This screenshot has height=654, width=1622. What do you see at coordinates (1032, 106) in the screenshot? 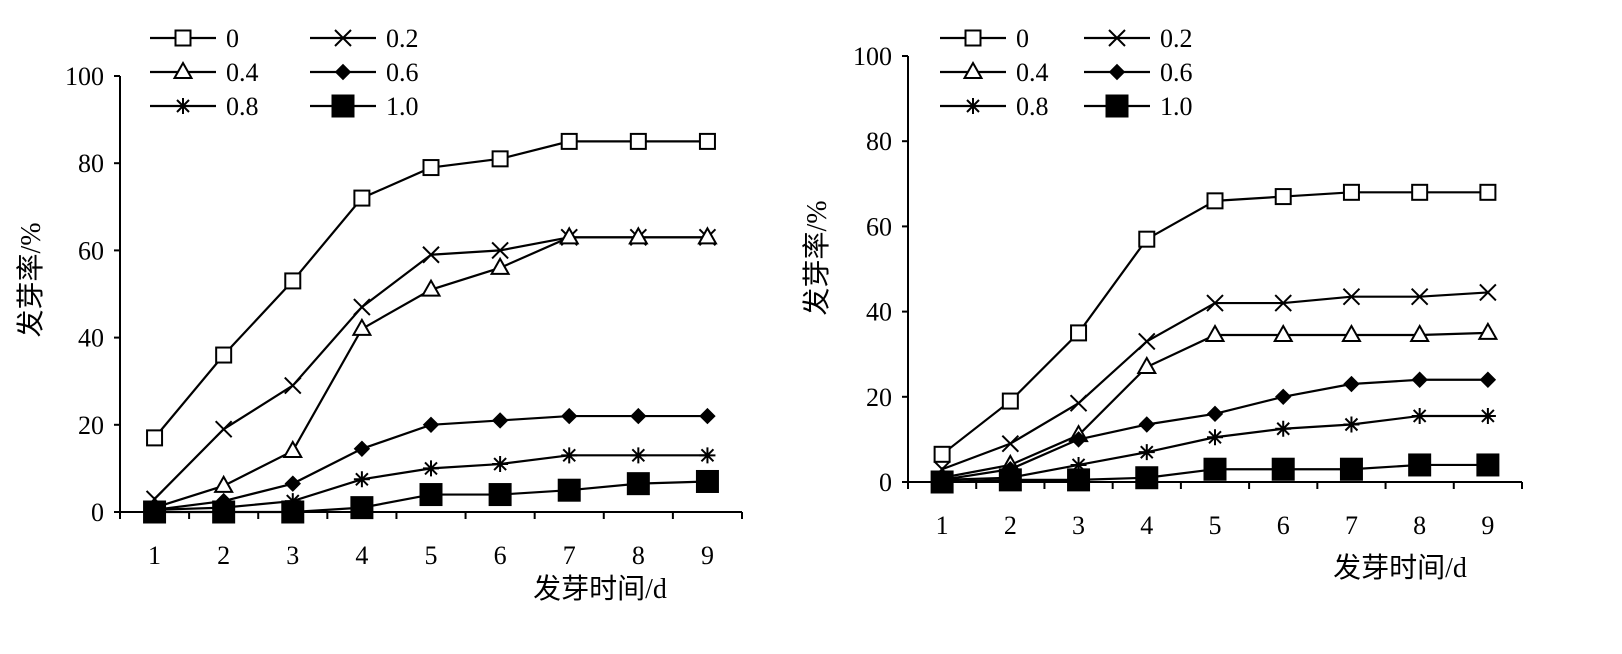
I see `legend-label: 0.8` at bounding box center [1032, 106].